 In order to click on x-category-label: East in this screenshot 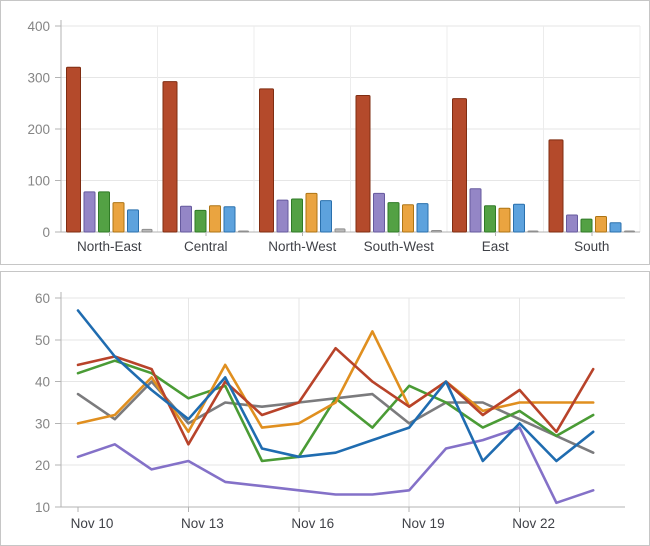, I will do `click(495, 246)`.